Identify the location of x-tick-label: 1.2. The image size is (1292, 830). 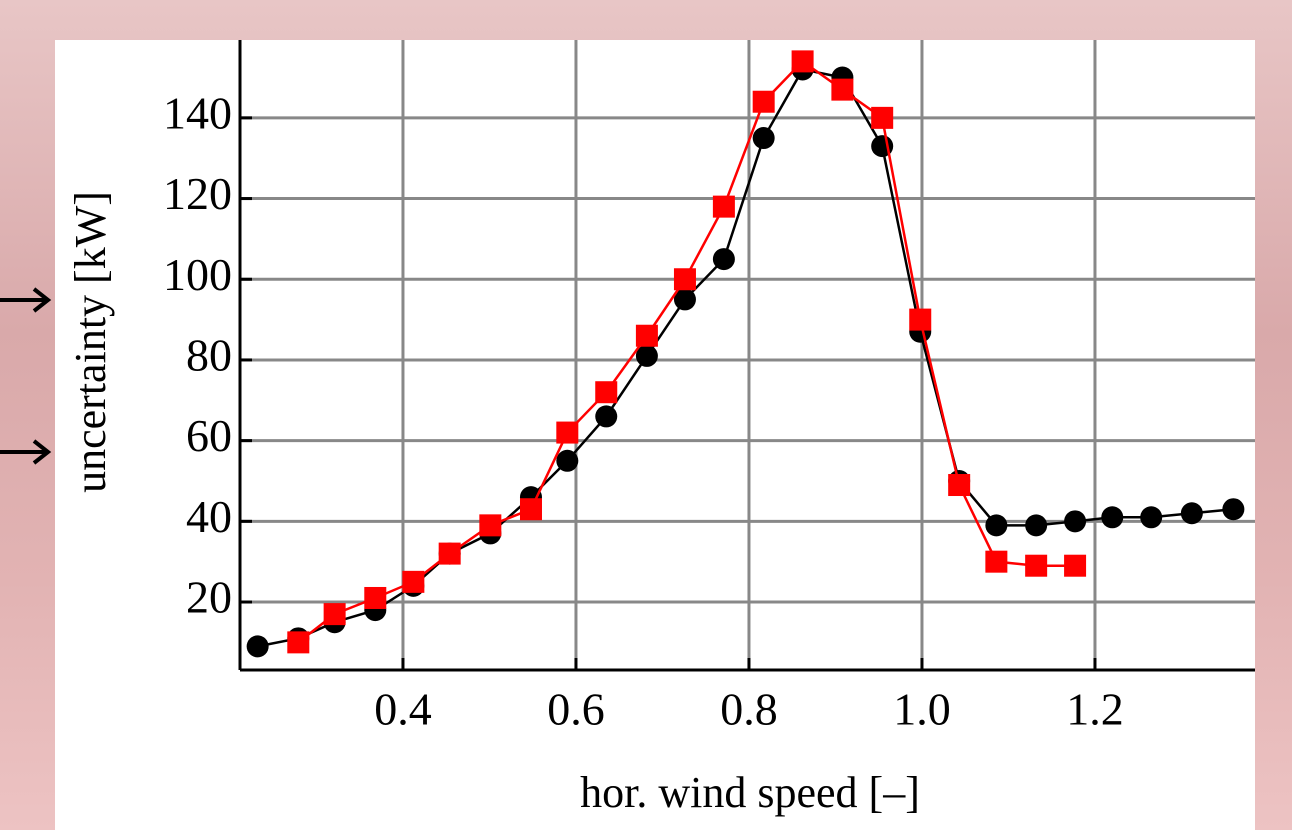
(1095, 709).